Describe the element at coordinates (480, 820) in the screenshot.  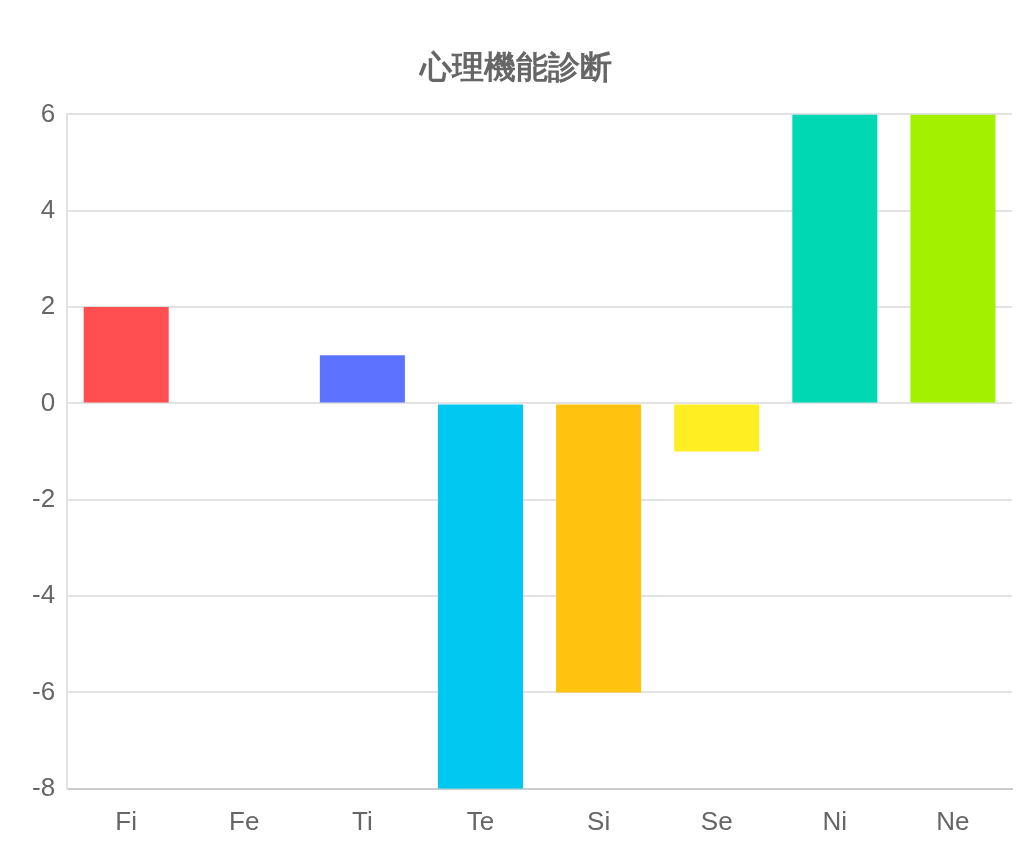
I see `x-tick-label: Te` at that location.